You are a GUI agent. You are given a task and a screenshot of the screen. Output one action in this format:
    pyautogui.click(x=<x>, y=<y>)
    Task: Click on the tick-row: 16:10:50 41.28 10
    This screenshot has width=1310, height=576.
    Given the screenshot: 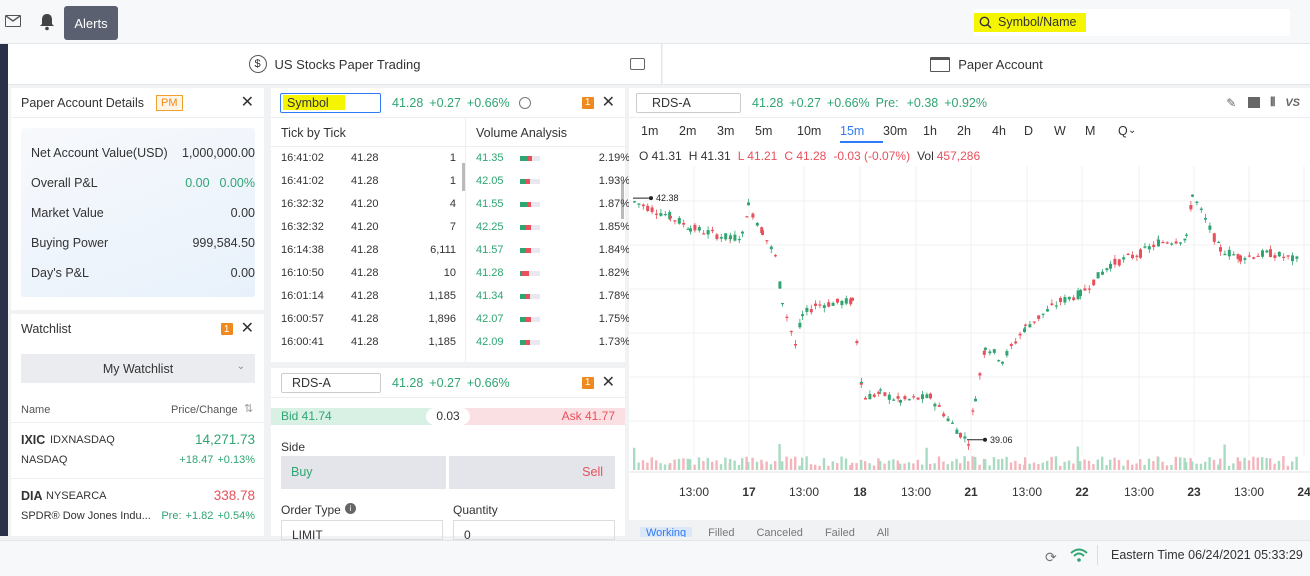 What is the action you would take?
    pyautogui.click(x=371, y=273)
    